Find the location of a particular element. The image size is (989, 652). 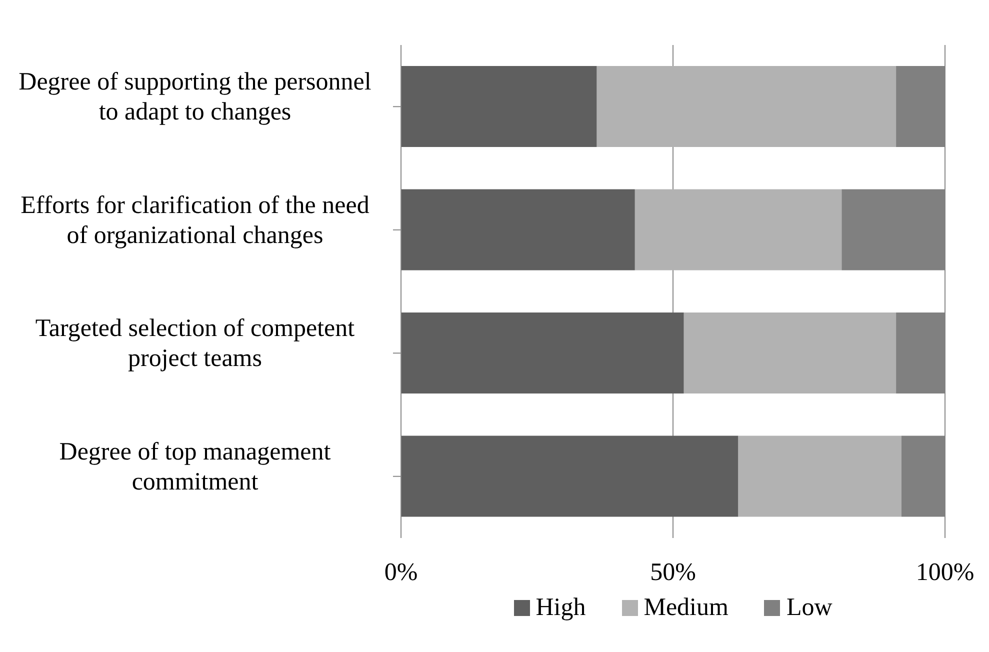

y-tick-label: Degree of top management commitment is located at coordinates (195, 466).